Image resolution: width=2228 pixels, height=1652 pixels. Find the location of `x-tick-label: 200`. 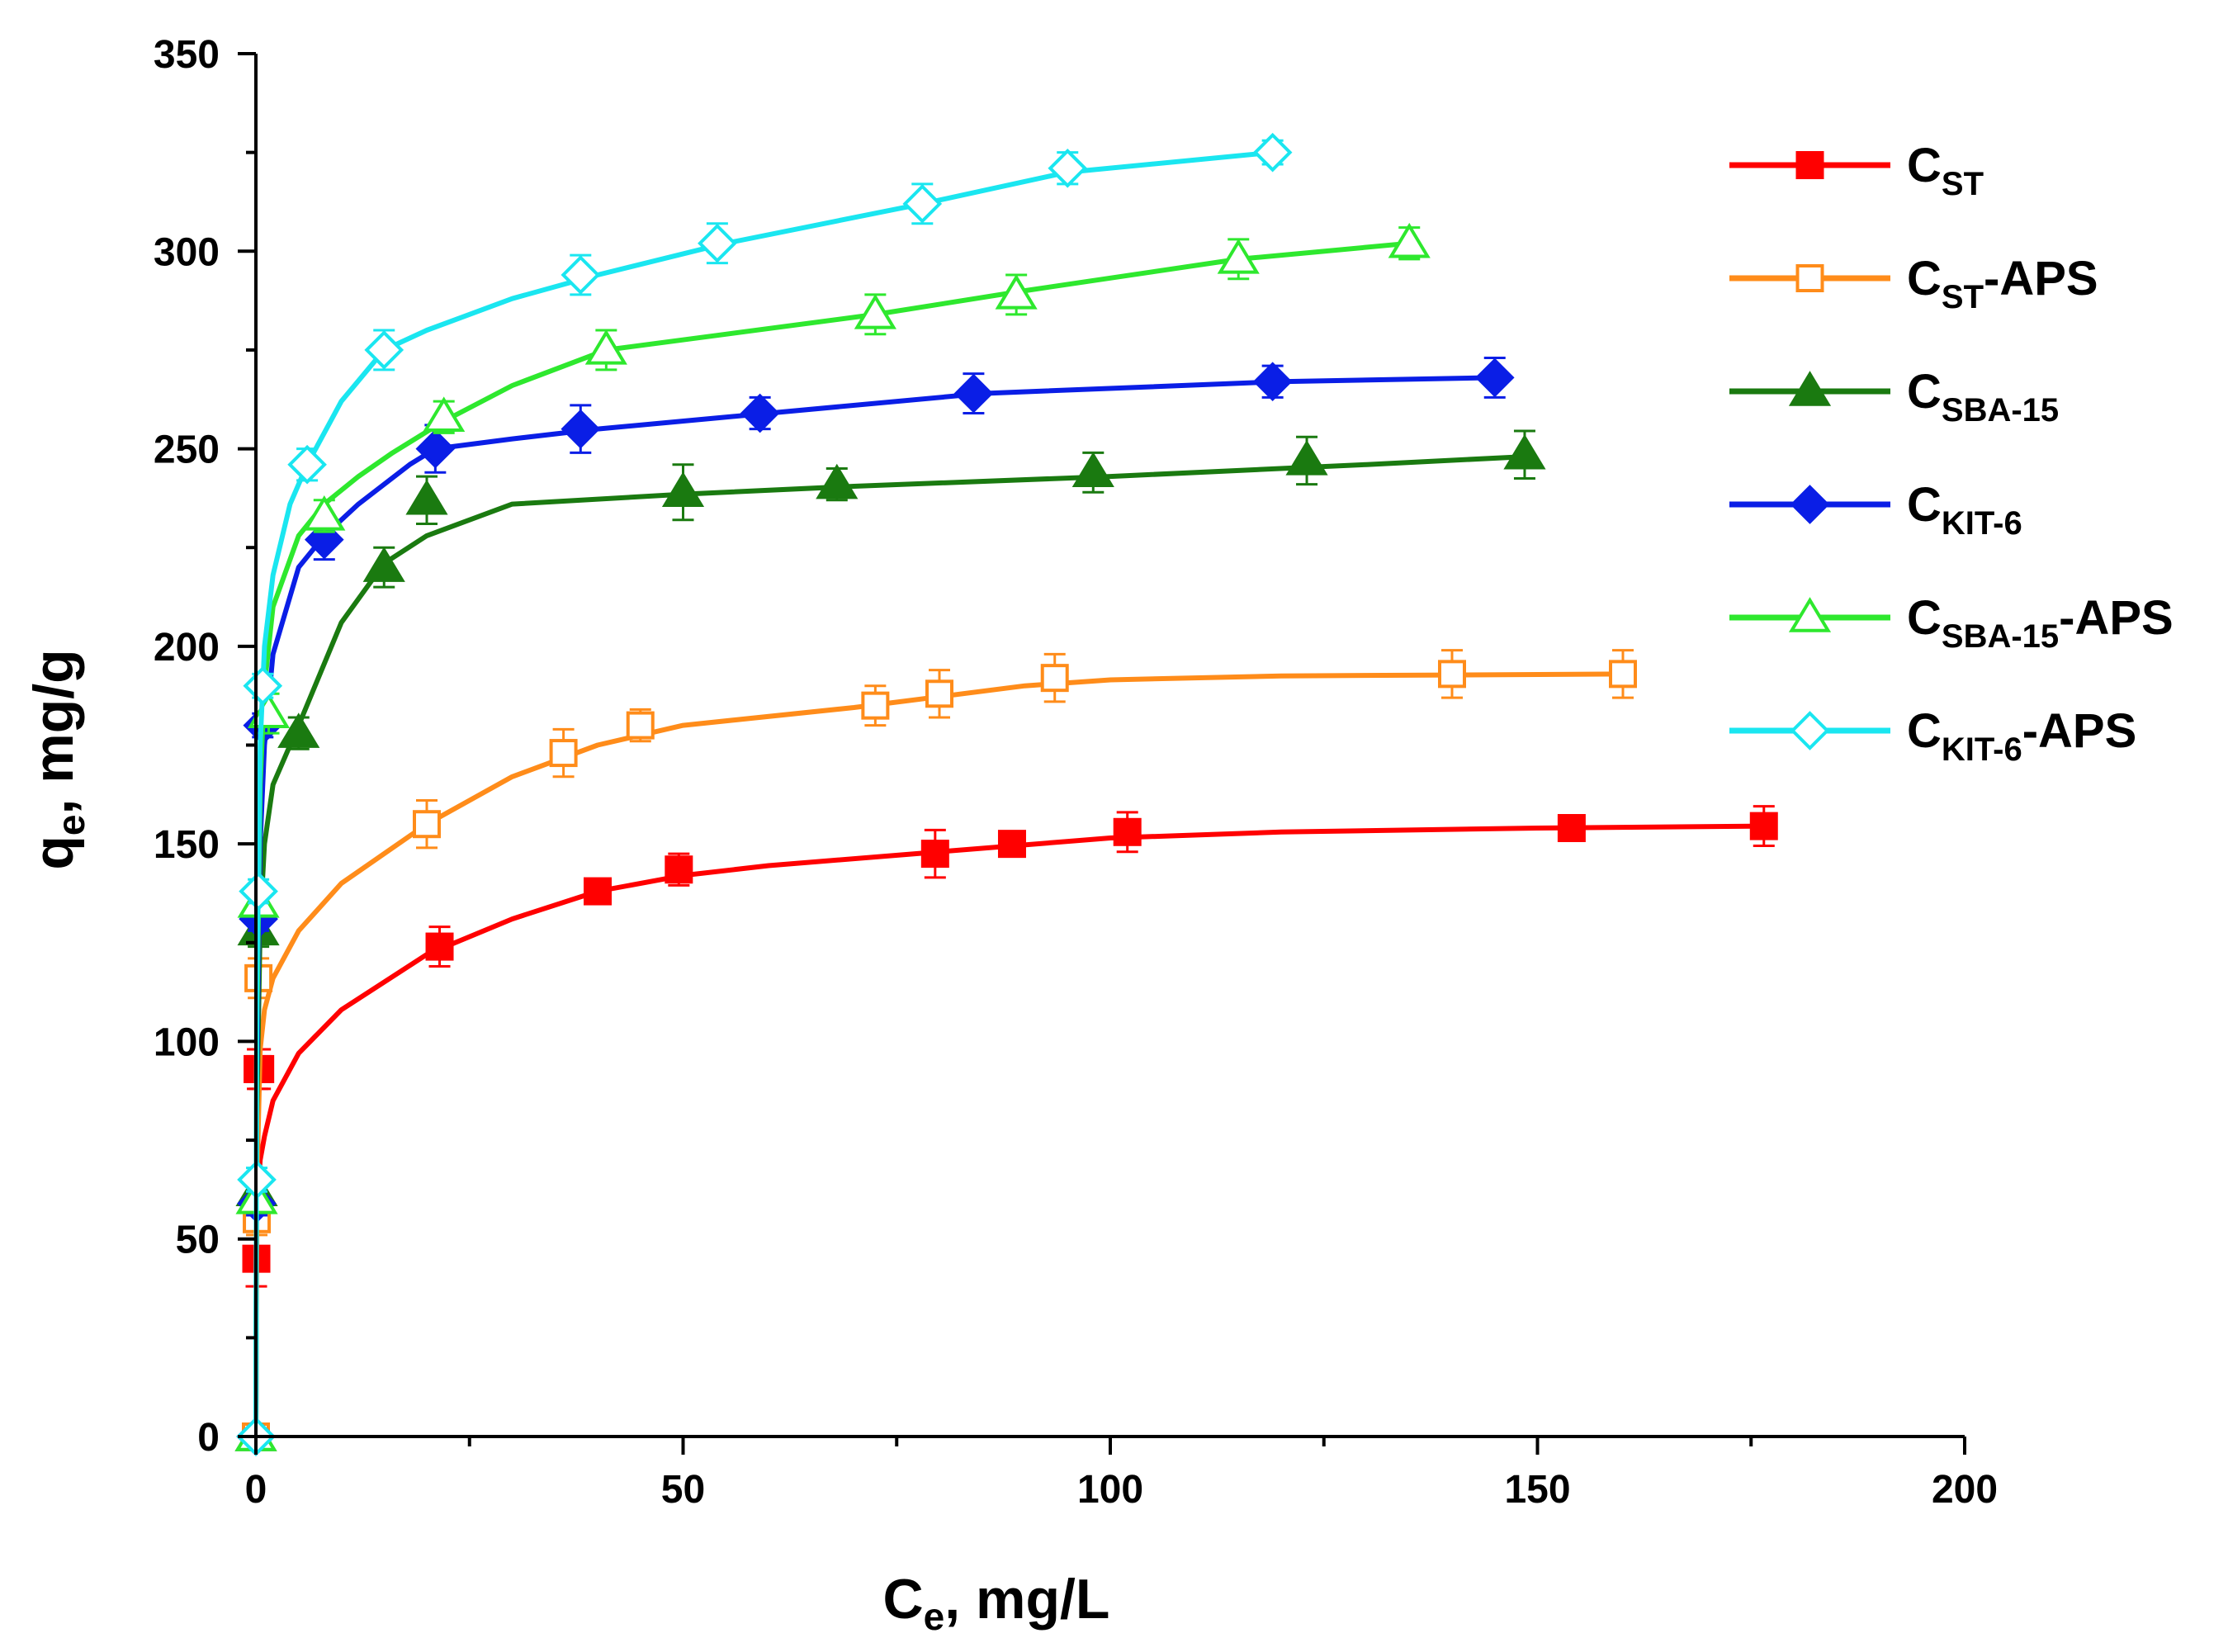

x-tick-label: 200 is located at coordinates (1965, 1490).